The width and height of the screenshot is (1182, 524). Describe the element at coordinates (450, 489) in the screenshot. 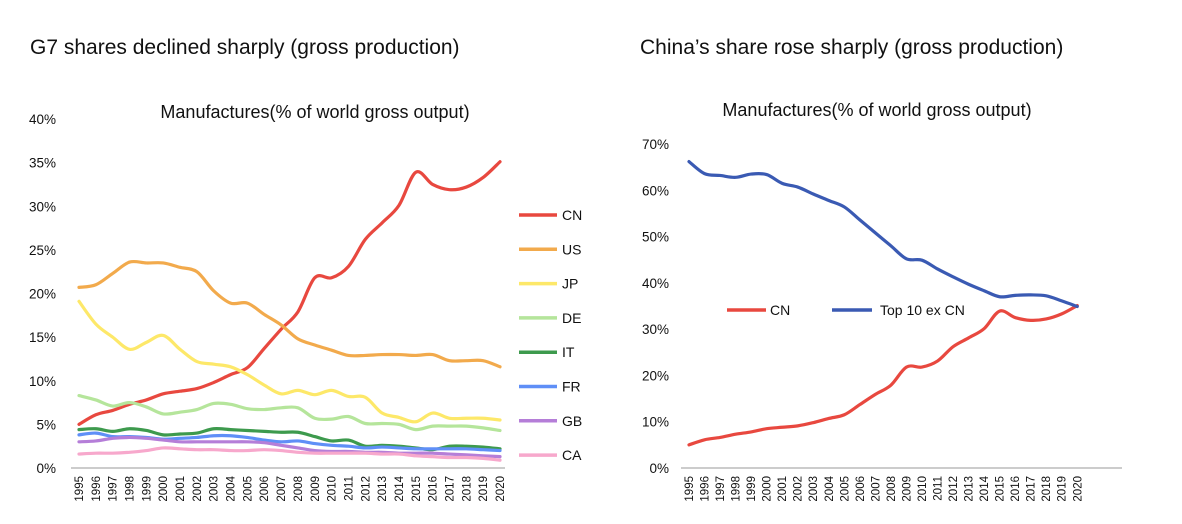

I see `left-x-tick-label: 2017` at that location.